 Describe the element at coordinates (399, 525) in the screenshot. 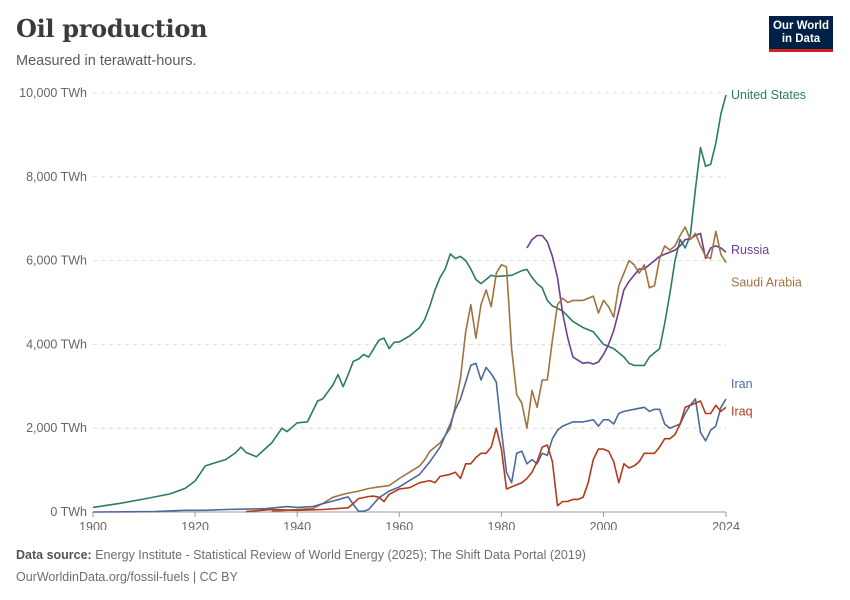

I see `x-tick-label: 1960` at that location.